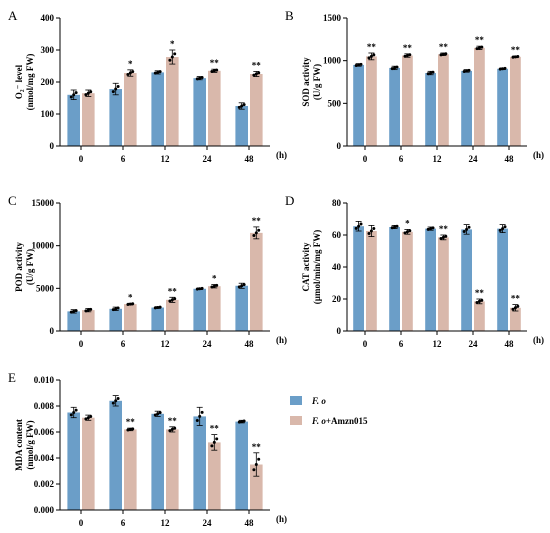 This screenshot has width=550, height=533. I want to click on y-tick-label: 80, so click(337, 203).